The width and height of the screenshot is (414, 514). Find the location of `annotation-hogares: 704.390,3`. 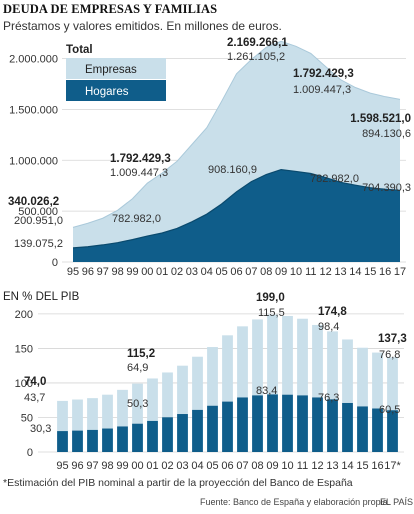

annotation-hogares: 704.390,3 is located at coordinates (386, 188).